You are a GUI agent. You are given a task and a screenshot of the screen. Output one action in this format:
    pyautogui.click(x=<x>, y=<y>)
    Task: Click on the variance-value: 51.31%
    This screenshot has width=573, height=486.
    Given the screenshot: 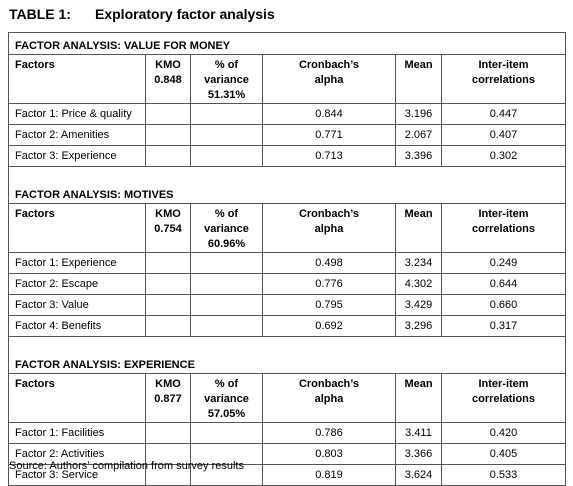 What is the action you would take?
    pyautogui.click(x=226, y=95)
    